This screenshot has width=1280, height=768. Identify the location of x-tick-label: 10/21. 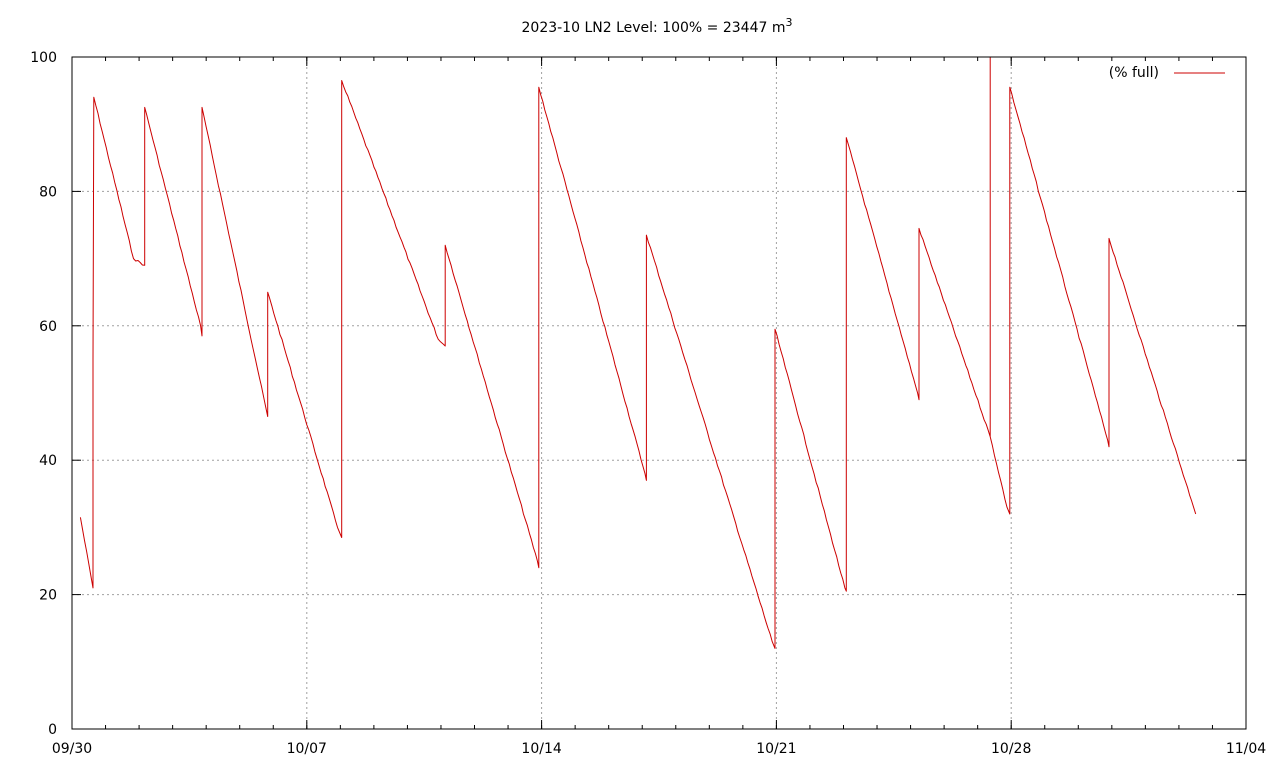
(776, 749).